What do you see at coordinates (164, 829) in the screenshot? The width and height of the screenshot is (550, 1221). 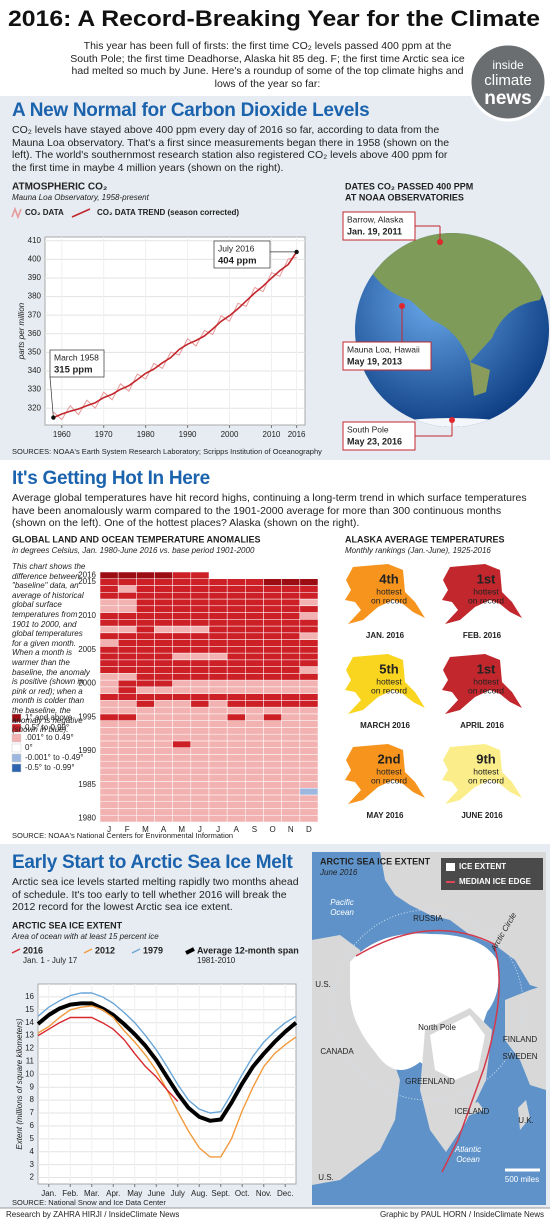 I see `x-tick-label: A` at bounding box center [164, 829].